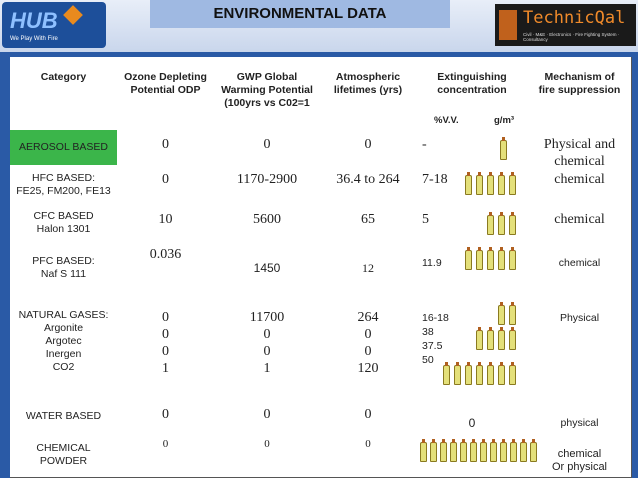 This screenshot has width=638, height=478. Describe the element at coordinates (368, 368) in the screenshot. I see `cell-text: 120` at that location.